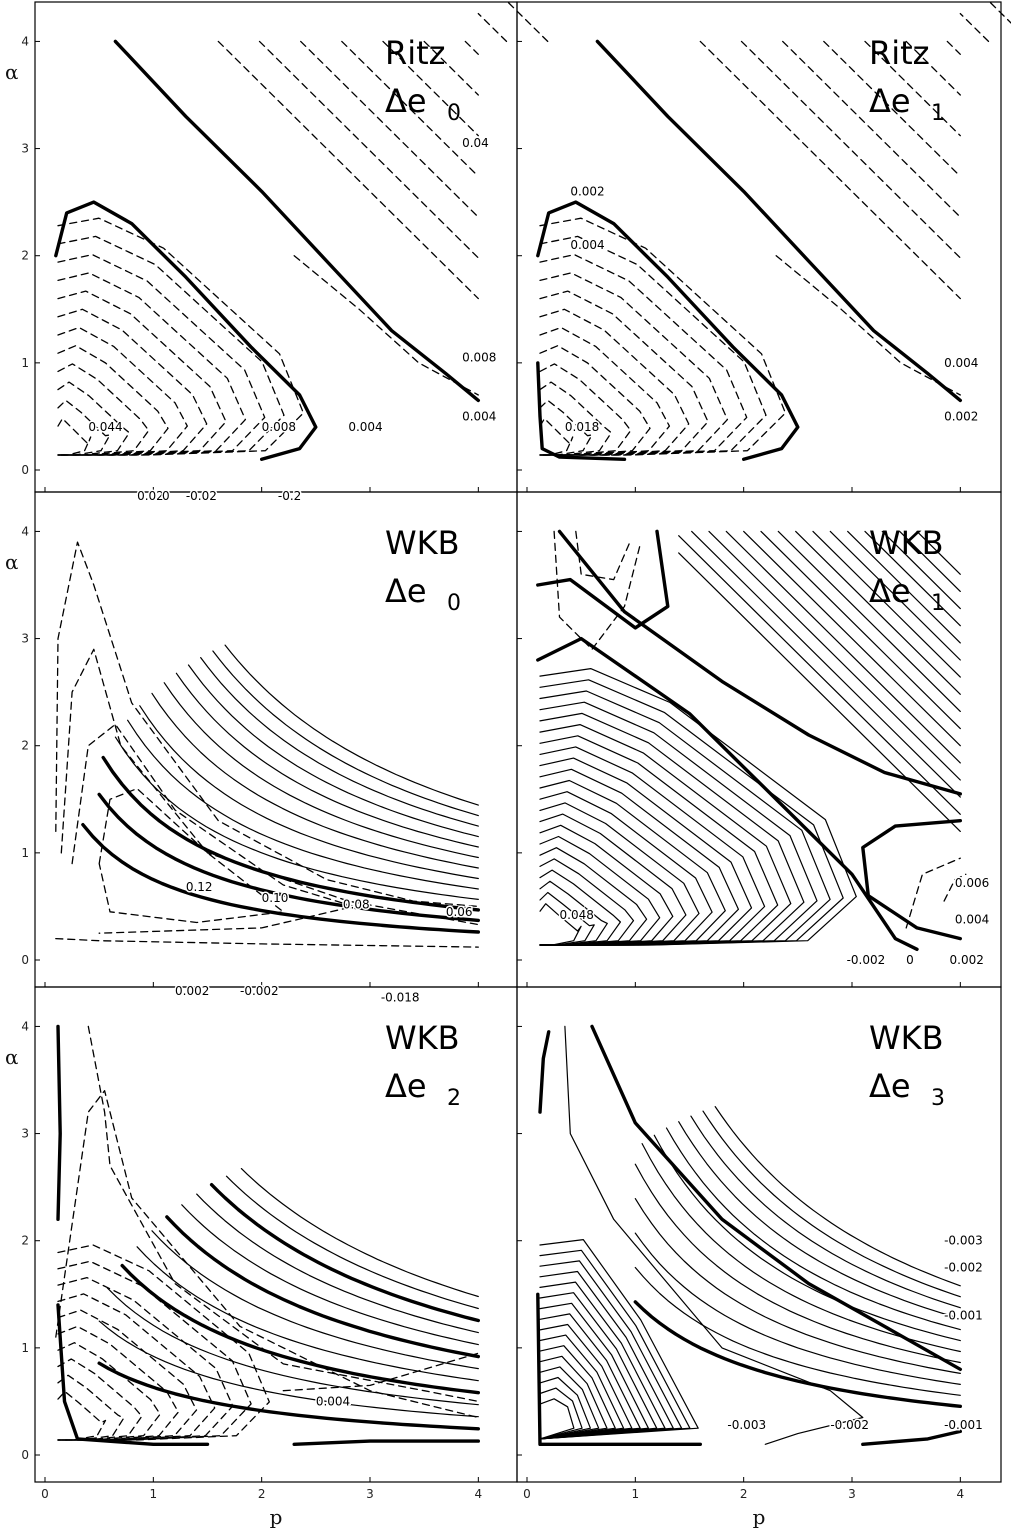 The image size is (1011, 1530). Describe the element at coordinates (759, 1517) in the screenshot. I see `x-axis-label: p` at that location.